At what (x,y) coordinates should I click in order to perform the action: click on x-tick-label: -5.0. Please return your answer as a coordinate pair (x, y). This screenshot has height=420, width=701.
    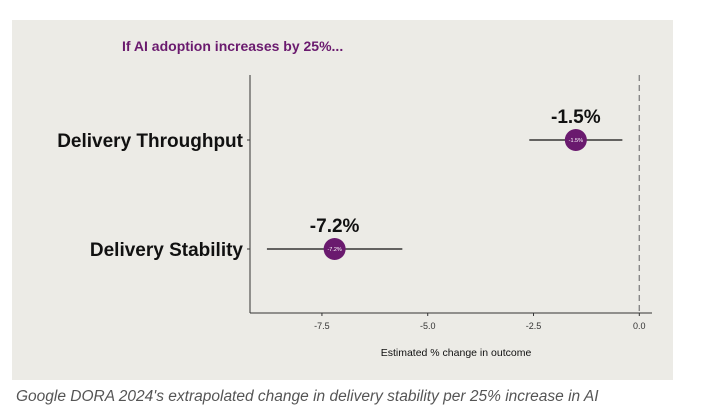
    Looking at the image, I should click on (428, 326).